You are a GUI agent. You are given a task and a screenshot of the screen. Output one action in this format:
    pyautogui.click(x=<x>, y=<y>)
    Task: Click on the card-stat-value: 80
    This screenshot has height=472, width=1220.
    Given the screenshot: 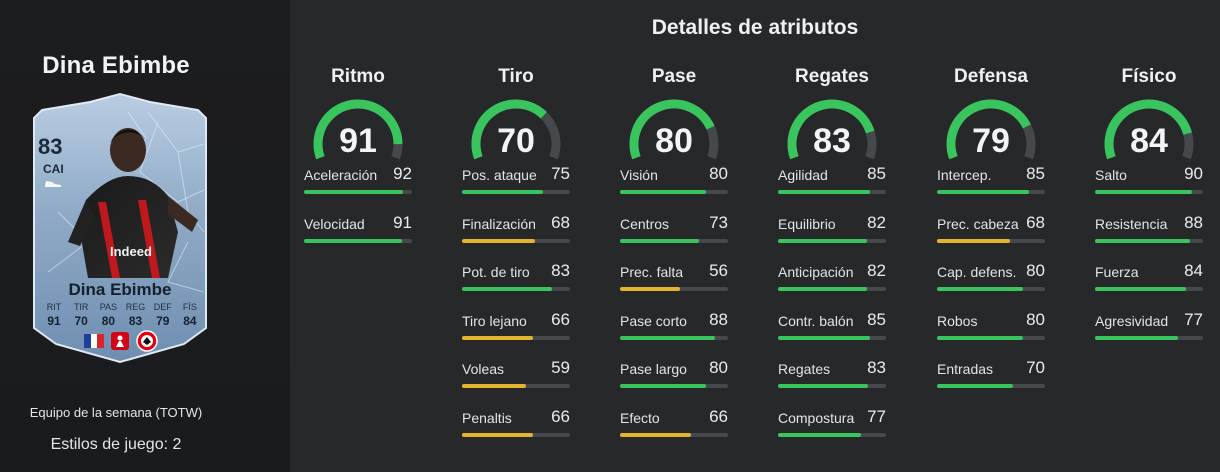 What is the action you would take?
    pyautogui.click(x=108, y=321)
    